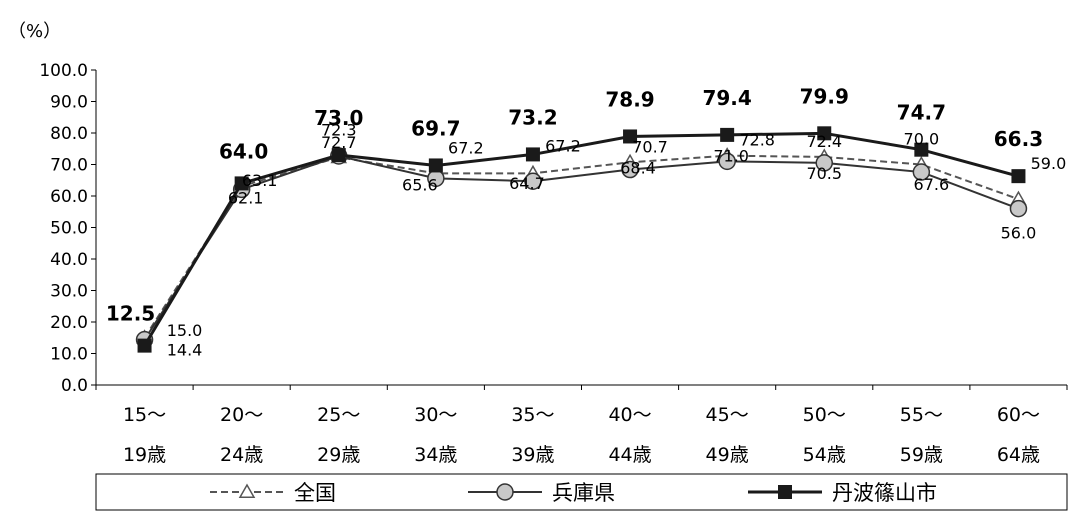 The height and width of the screenshot is (512, 1085). I want to click on legend-label: 丹波篠山市, so click(884, 493).